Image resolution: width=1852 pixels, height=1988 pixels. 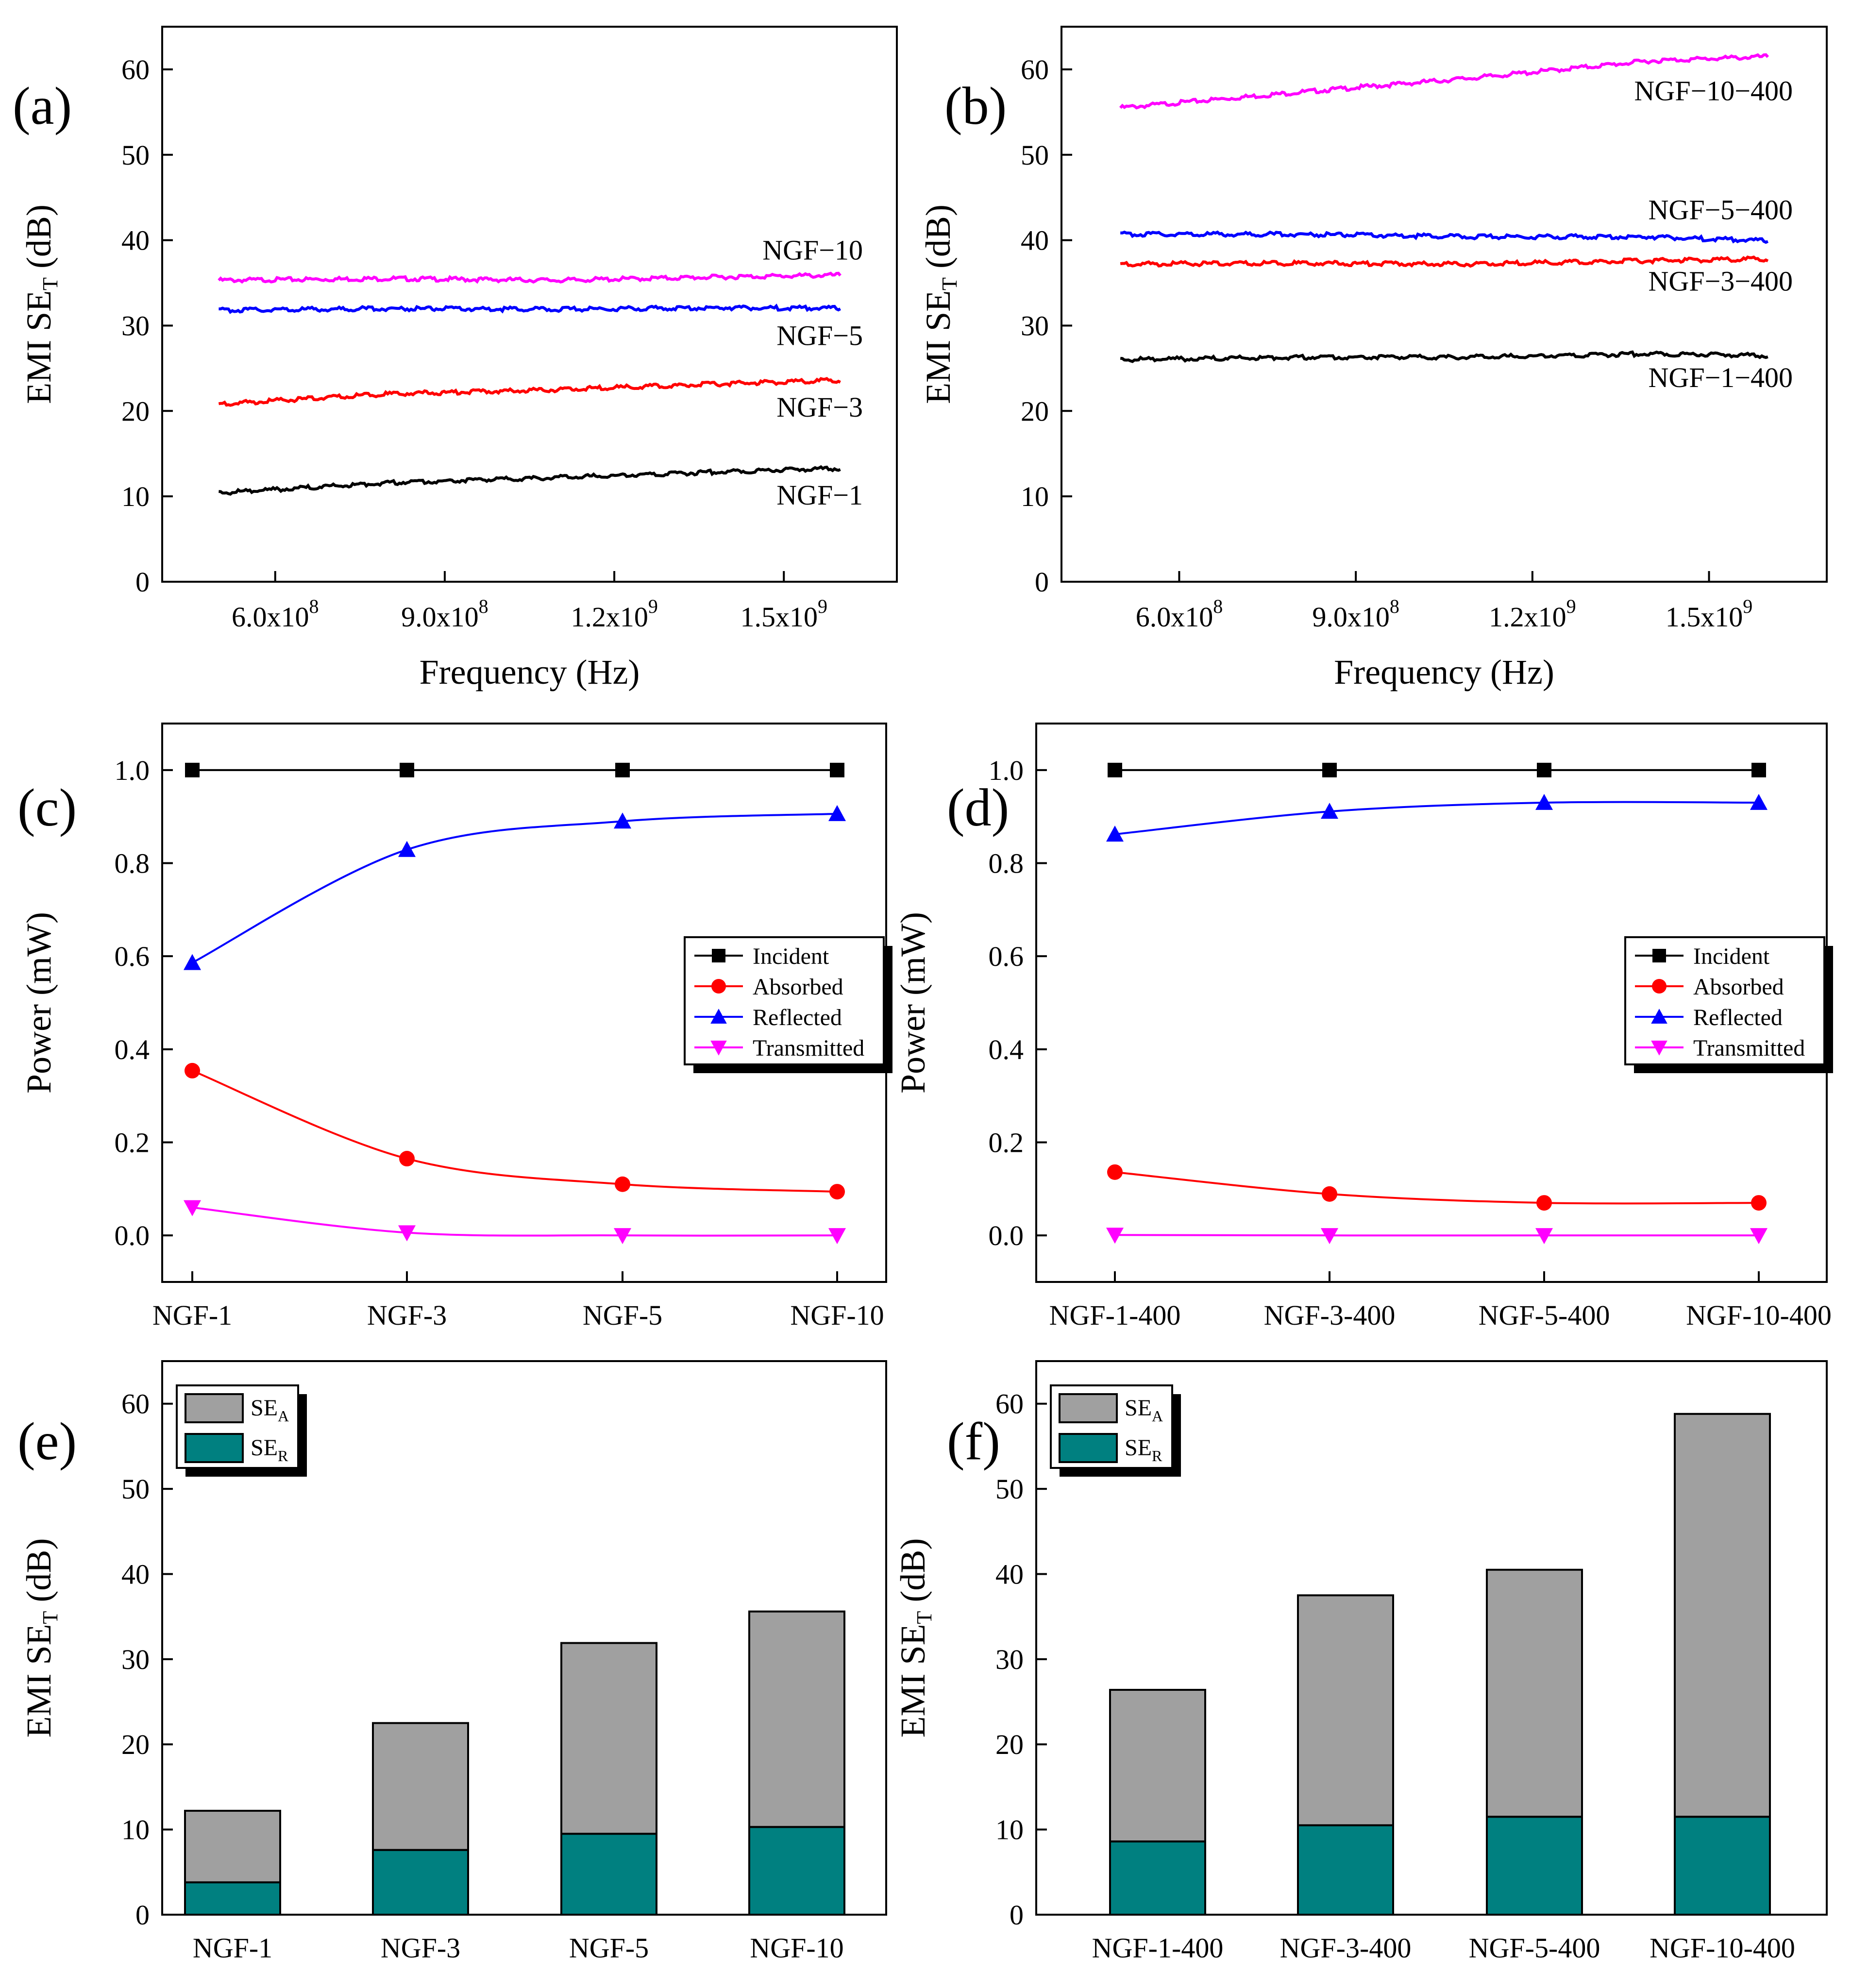 What do you see at coordinates (1351, 617) in the screenshot?
I see `x-tick-mantissa: 9.0x10` at bounding box center [1351, 617].